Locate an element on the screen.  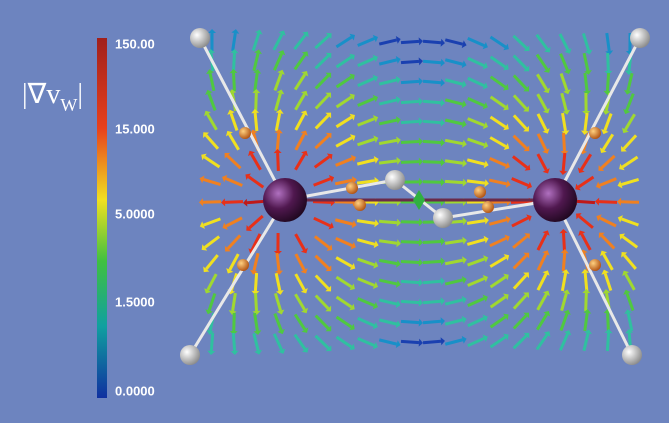
bond is located at coordinates (597, 119).